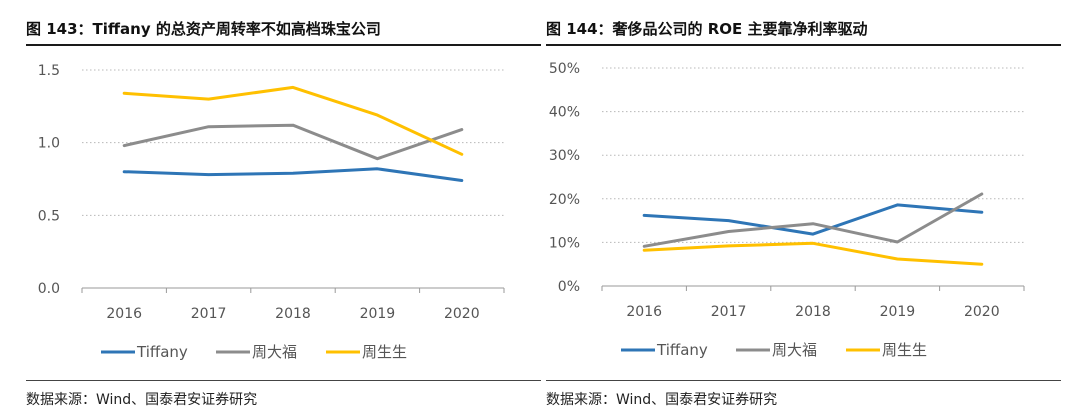 This screenshot has height=416, width=1080. I want to click on y-tick-label: 1.0, so click(49, 144).